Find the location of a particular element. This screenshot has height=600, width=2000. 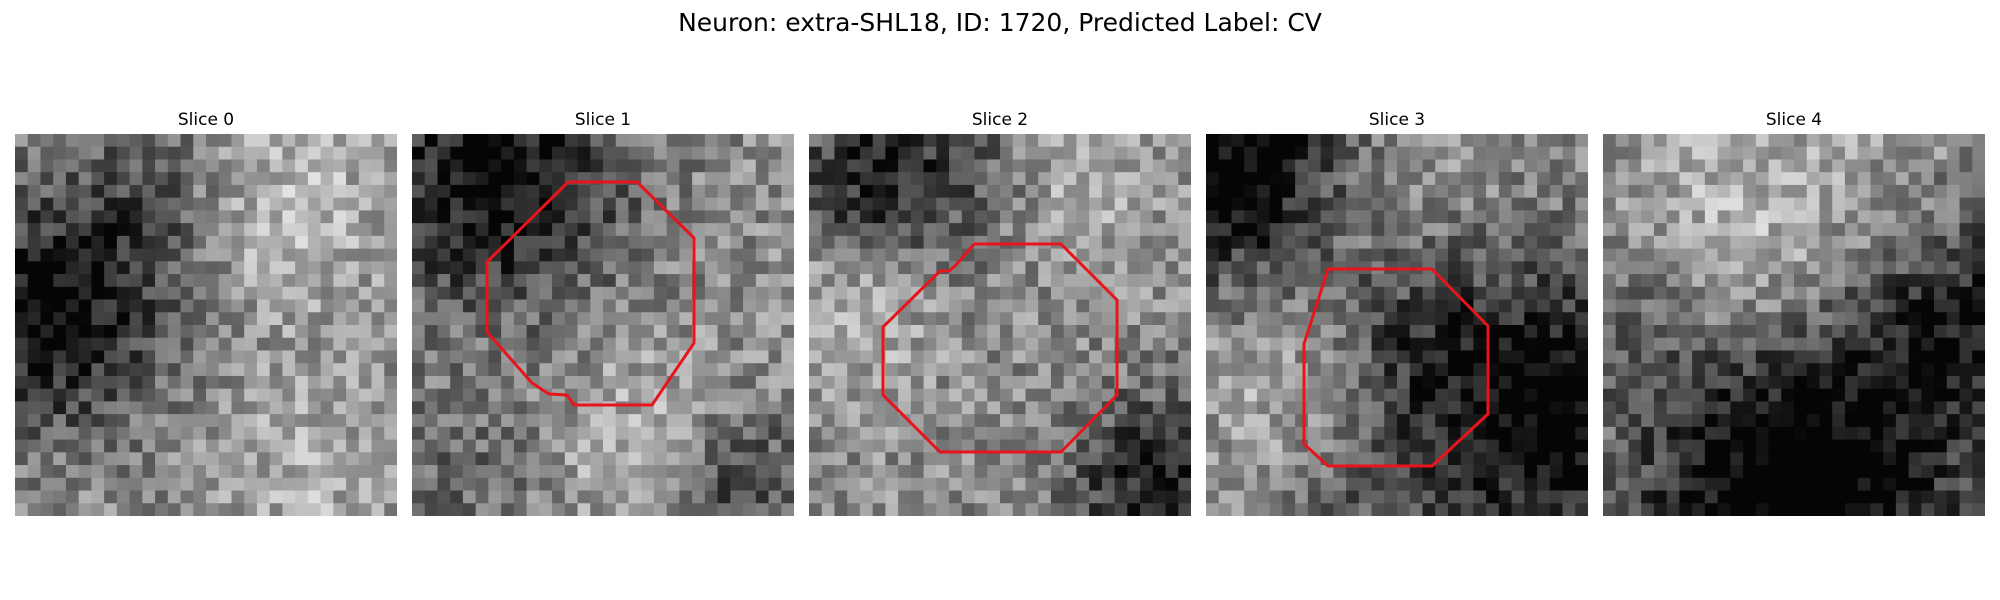

slice-panel-1: Slice 1 is located at coordinates (603, 314).